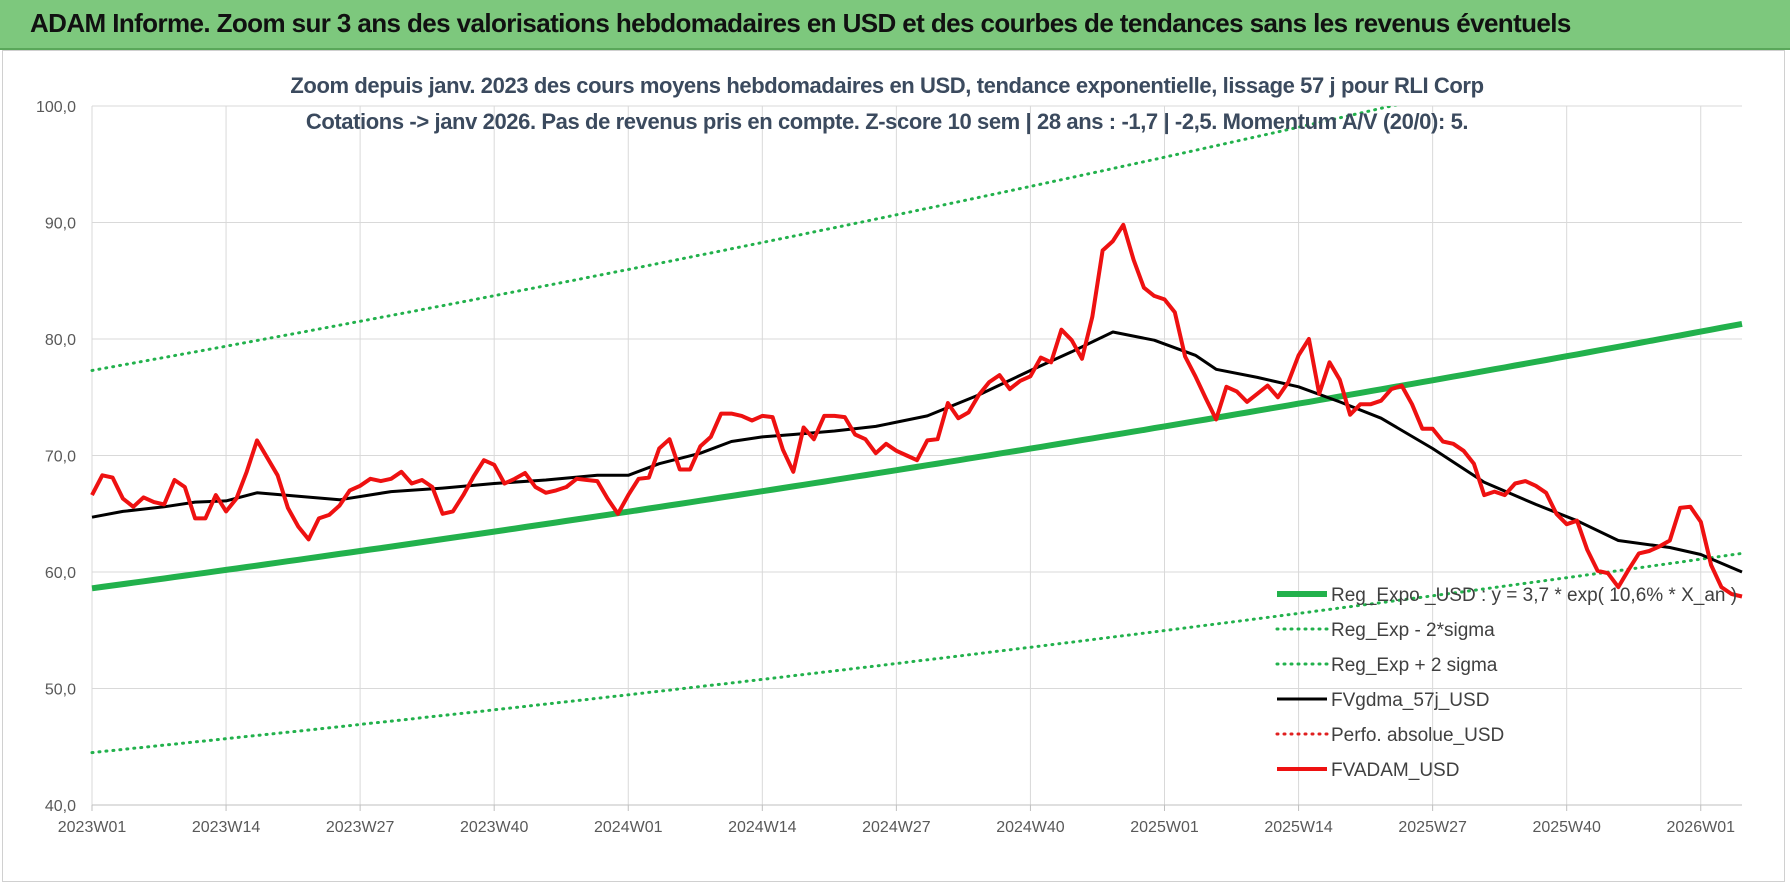 Image resolution: width=1790 pixels, height=886 pixels. Describe the element at coordinates (92, 827) in the screenshot. I see `x-tick-label: 2023W01` at that location.